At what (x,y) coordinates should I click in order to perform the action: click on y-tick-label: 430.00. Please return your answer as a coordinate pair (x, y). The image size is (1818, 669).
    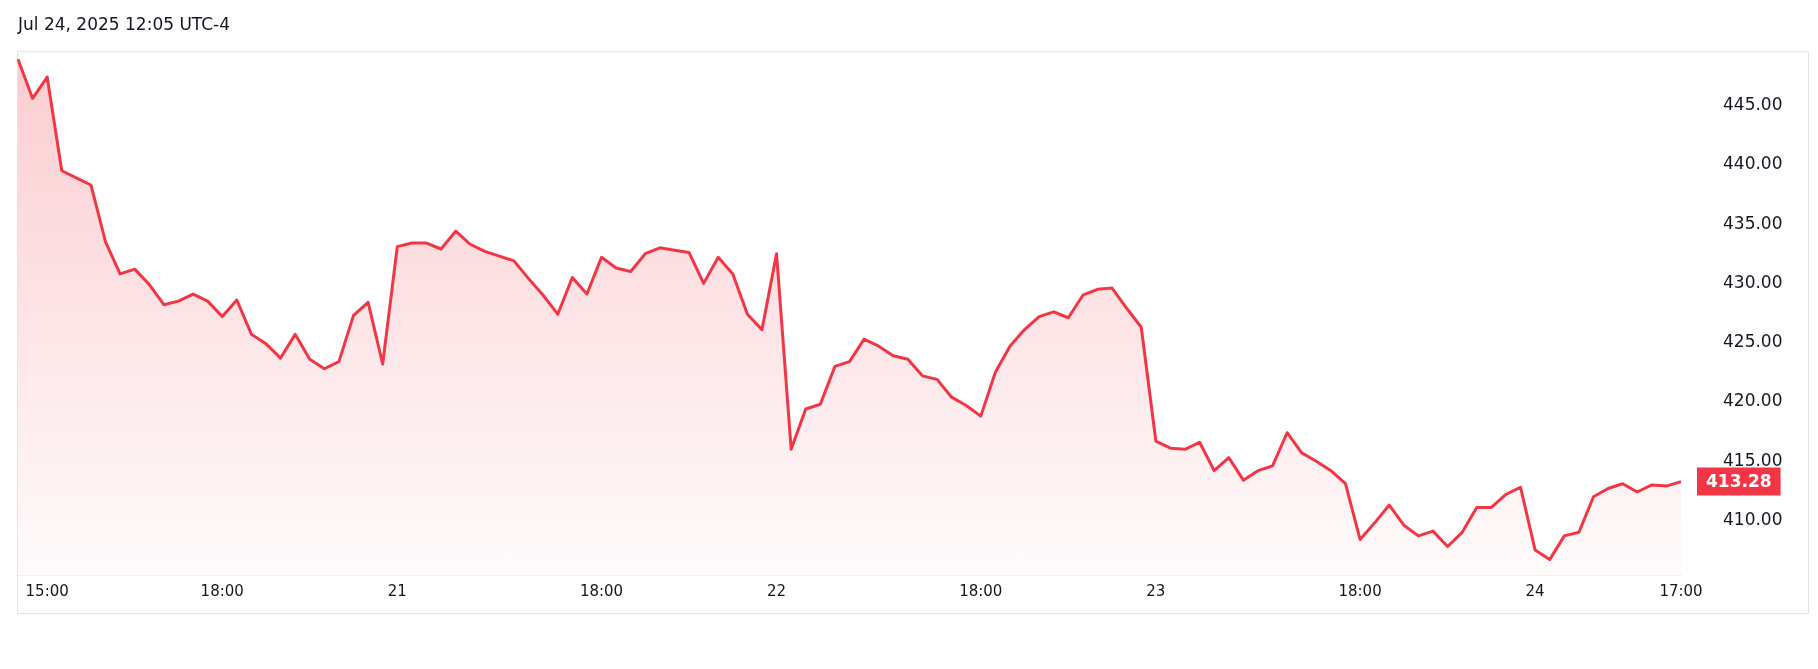
    Looking at the image, I should click on (1753, 281).